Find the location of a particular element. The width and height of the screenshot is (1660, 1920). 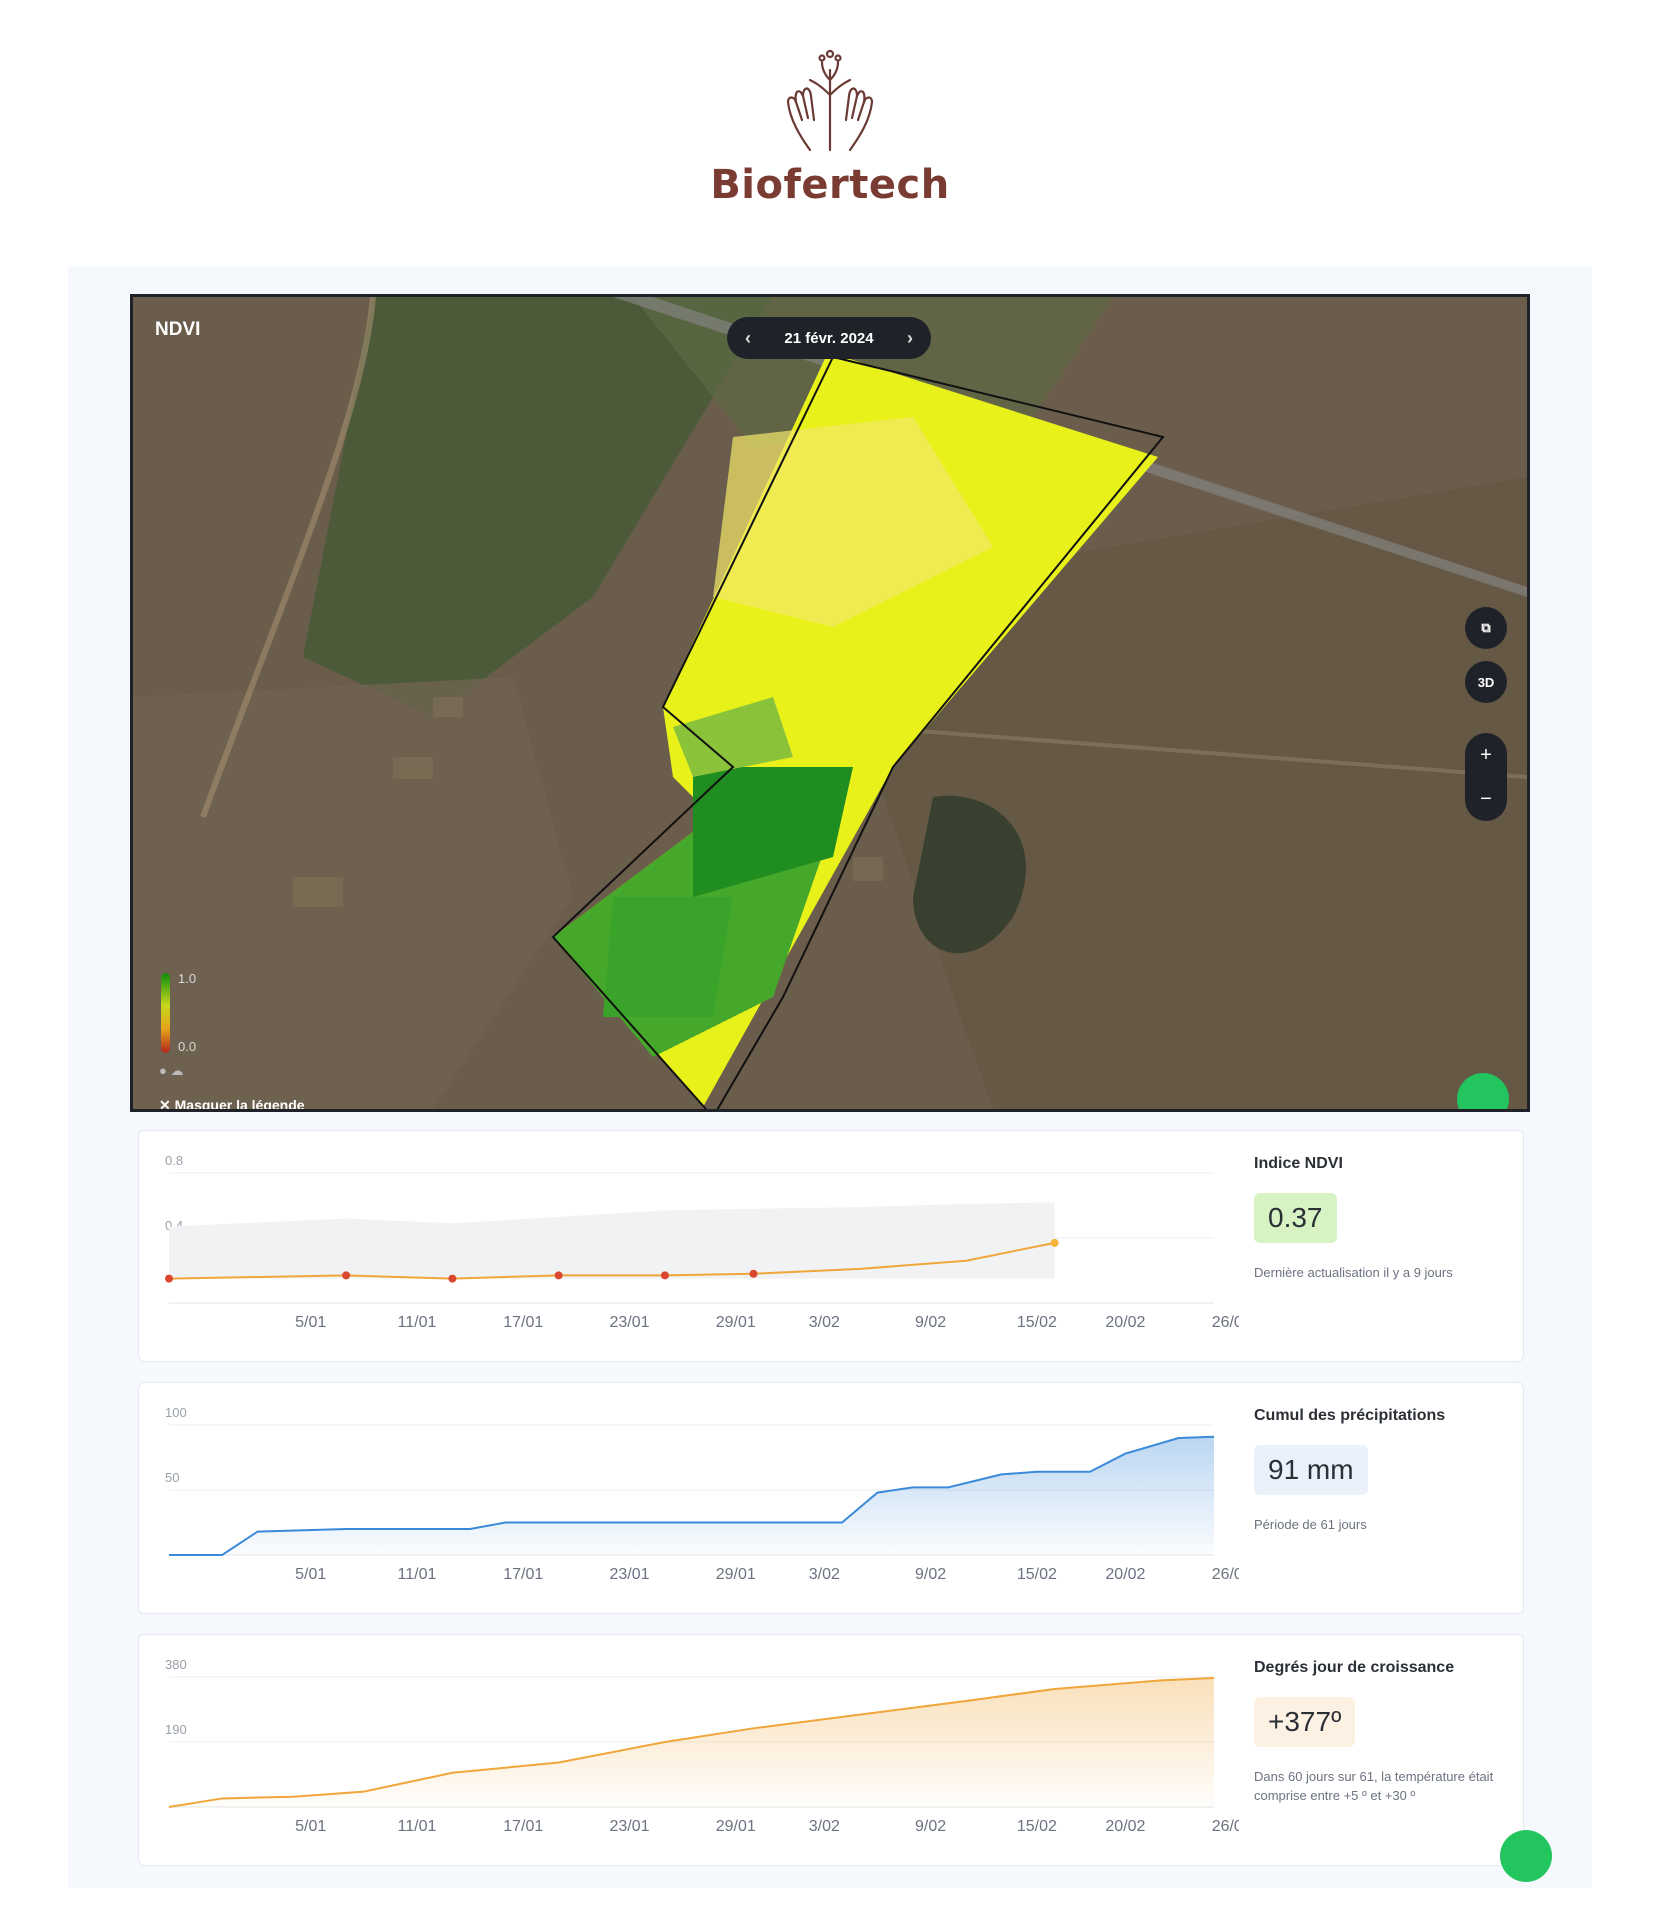

zoom-out-button: − is located at coordinates (1486, 798).